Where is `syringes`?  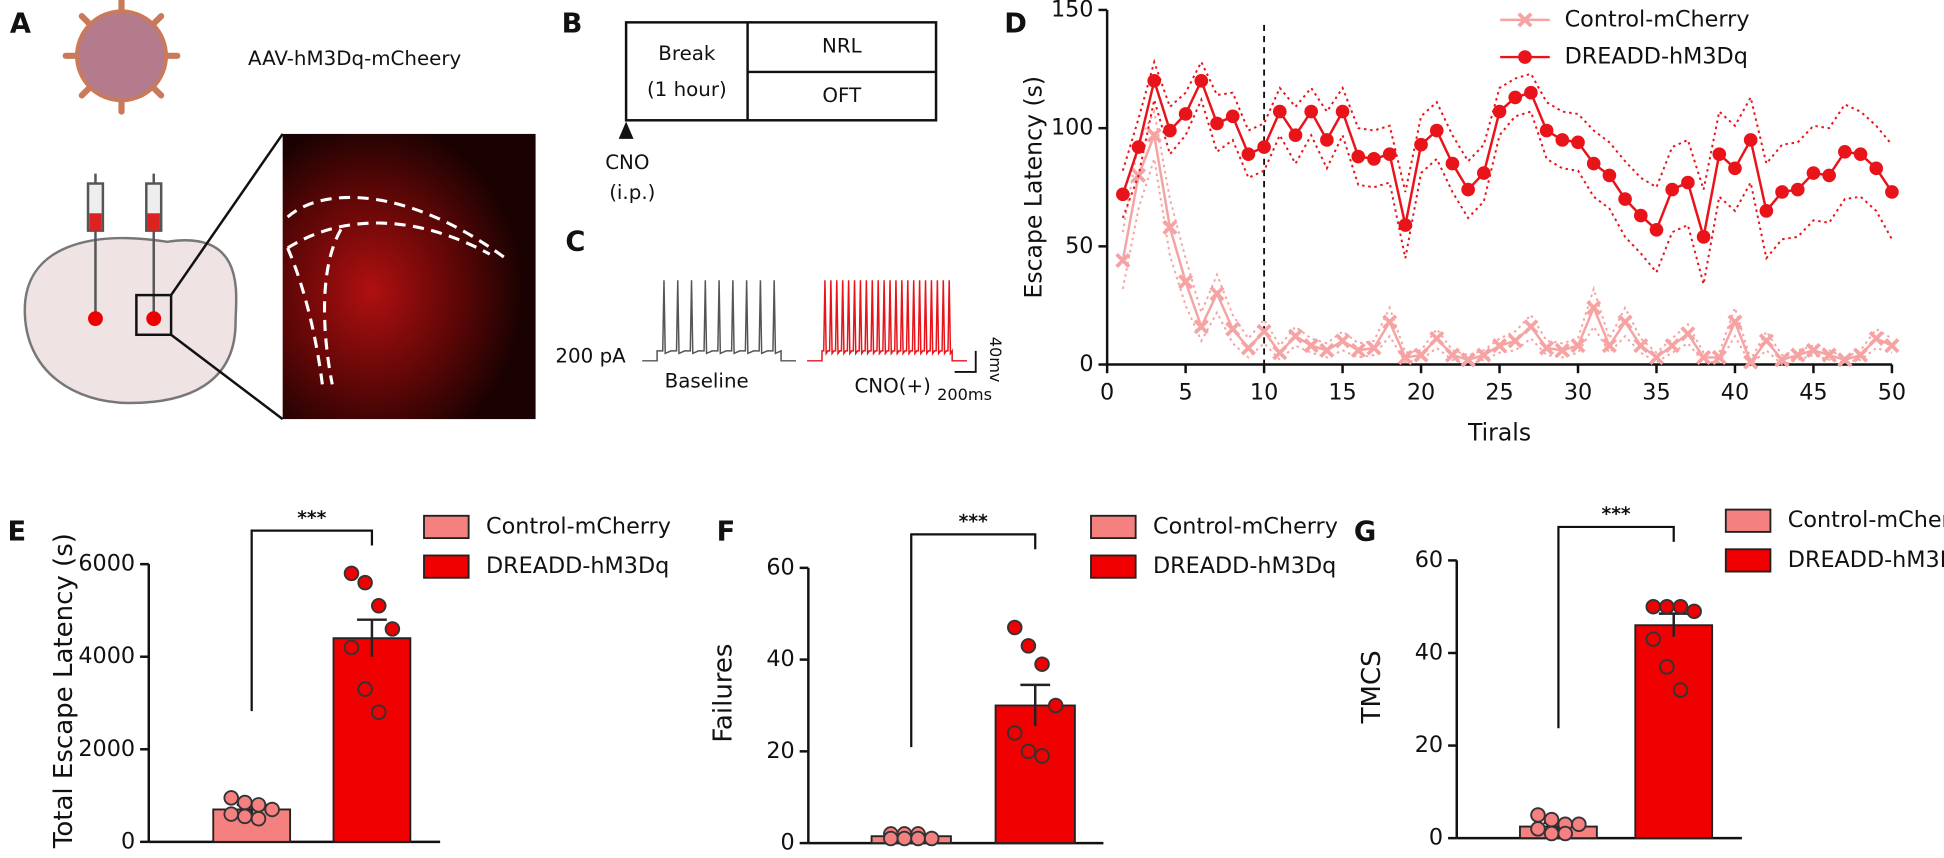
syringes is located at coordinates (124, 245).